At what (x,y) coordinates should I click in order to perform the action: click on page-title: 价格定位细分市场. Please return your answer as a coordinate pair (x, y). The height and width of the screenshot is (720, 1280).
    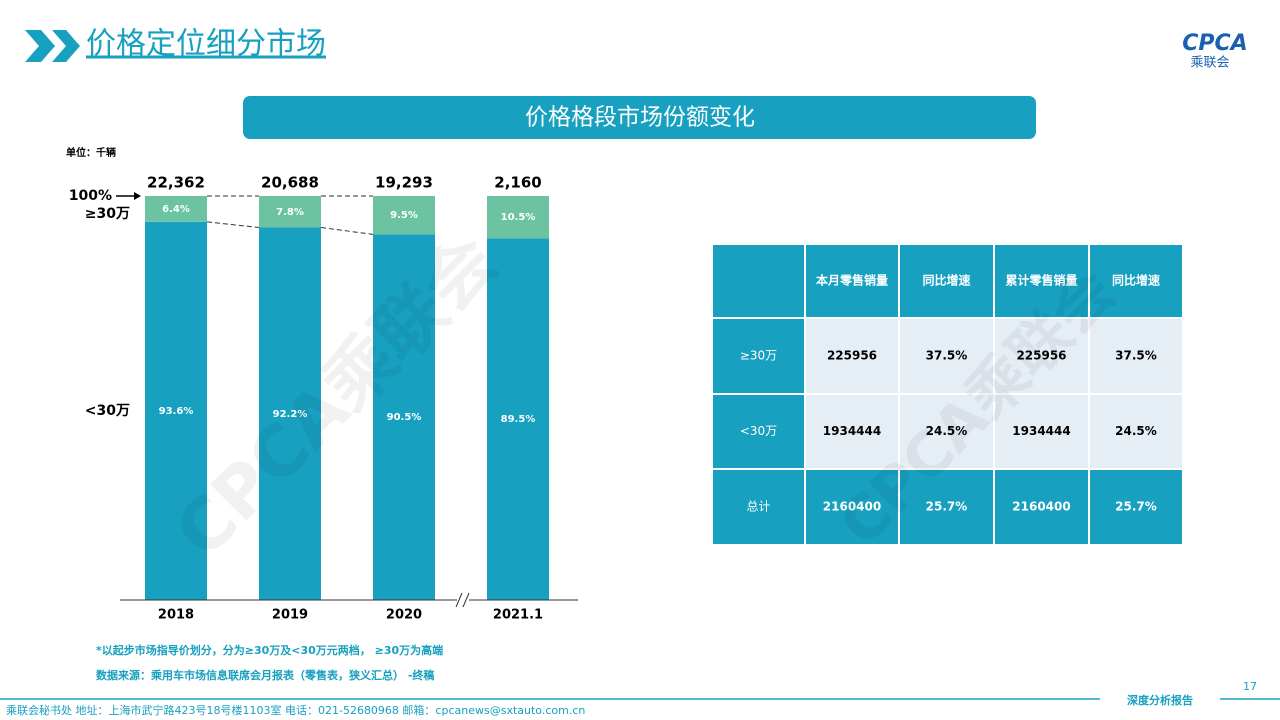
    Looking at the image, I should click on (206, 44).